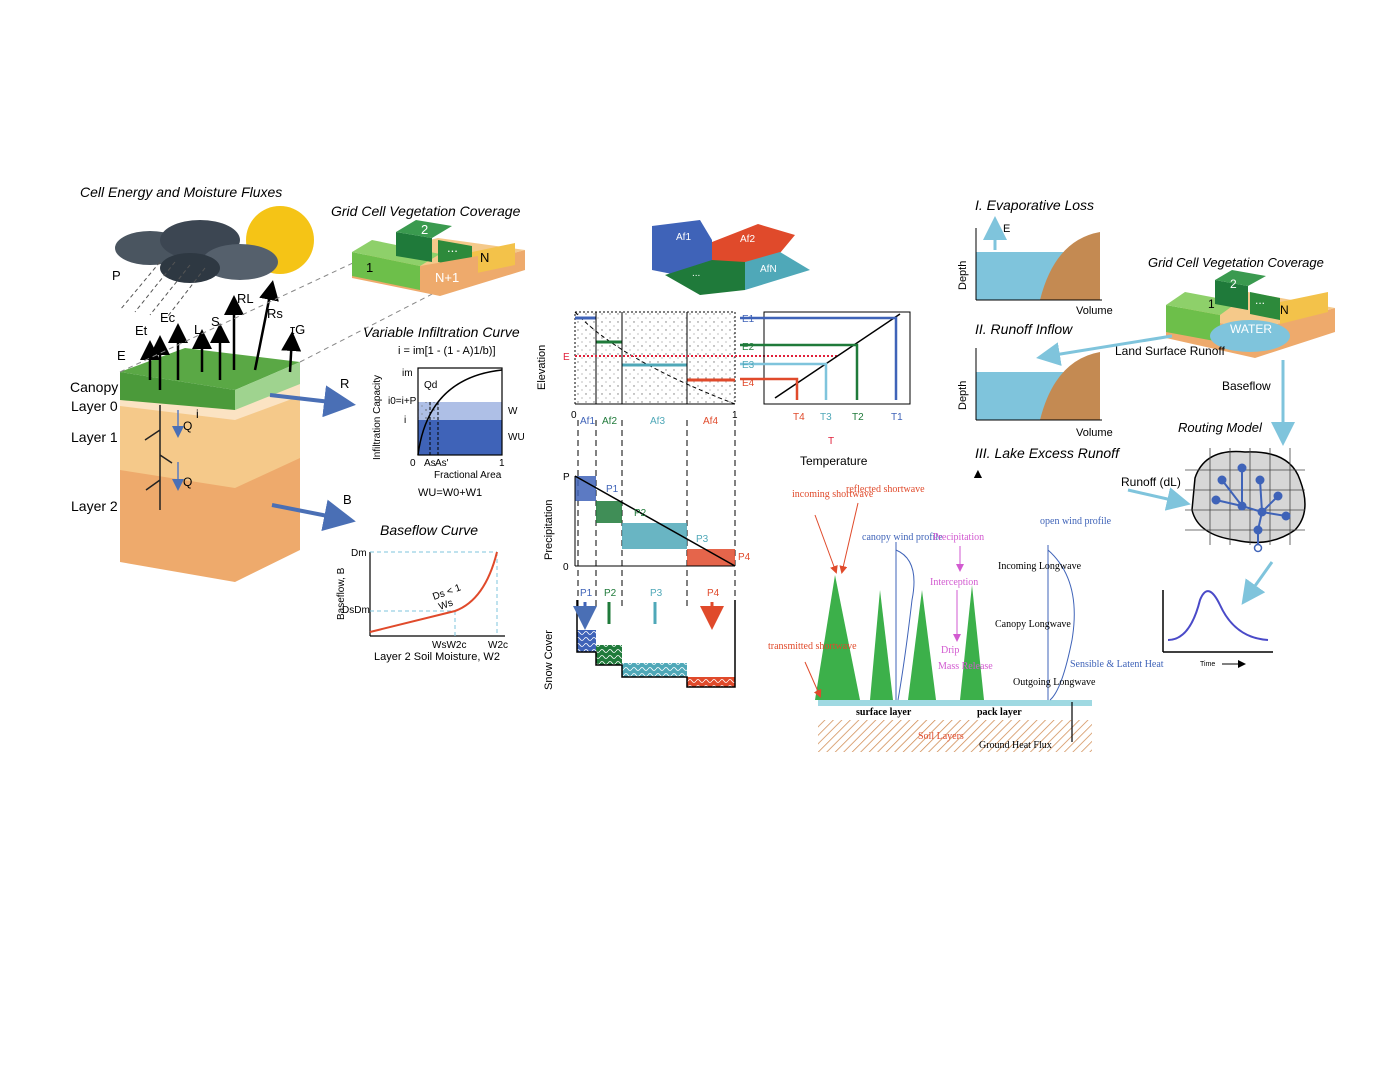 This screenshot has height=1080, width=1397. Describe the element at coordinates (407, 373) in the screenshot. I see `svg-text: im` at that location.